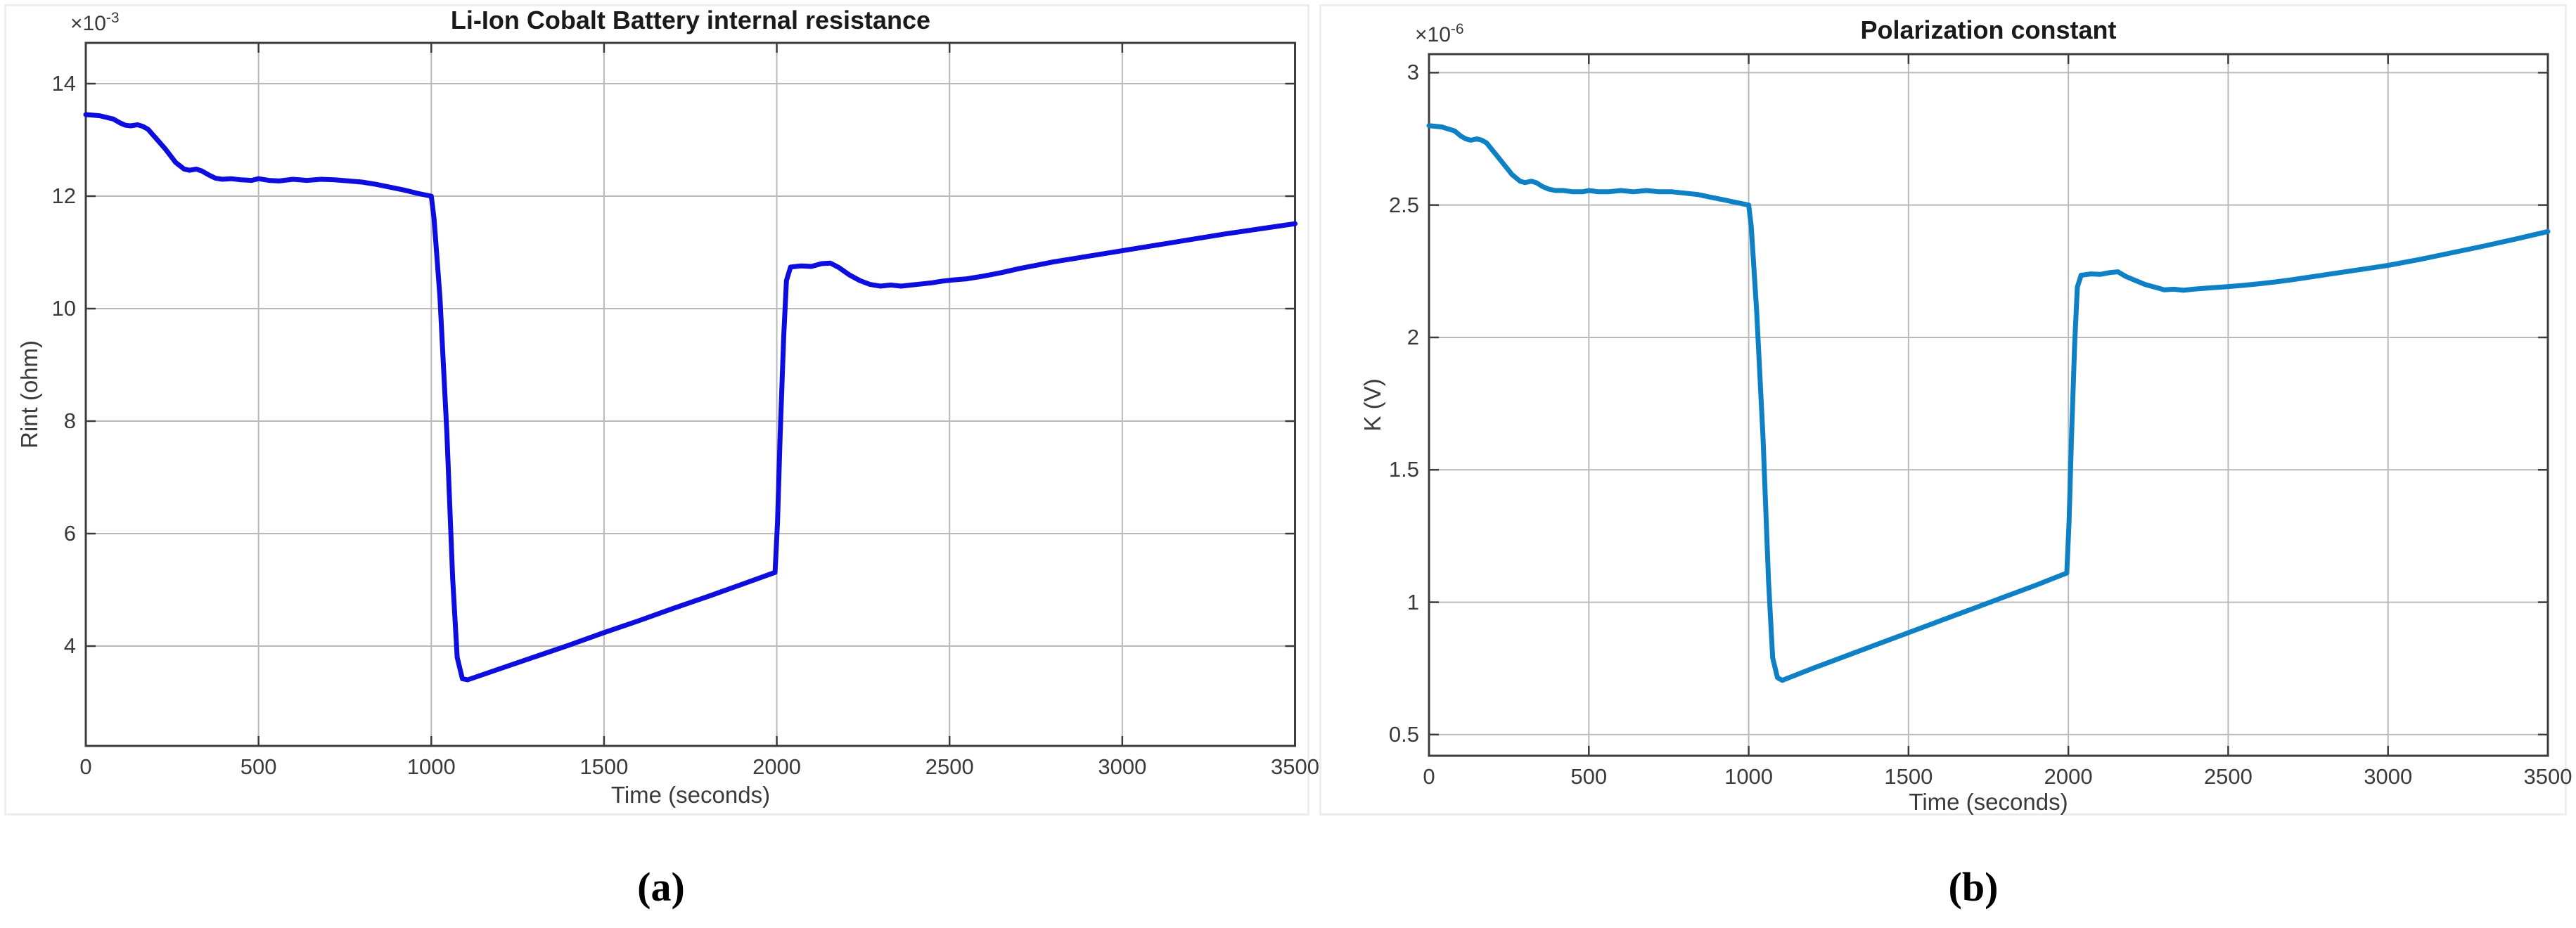 The height and width of the screenshot is (928, 2576). Describe the element at coordinates (69, 420) in the screenshot. I see `y-tick-label: 8` at that location.